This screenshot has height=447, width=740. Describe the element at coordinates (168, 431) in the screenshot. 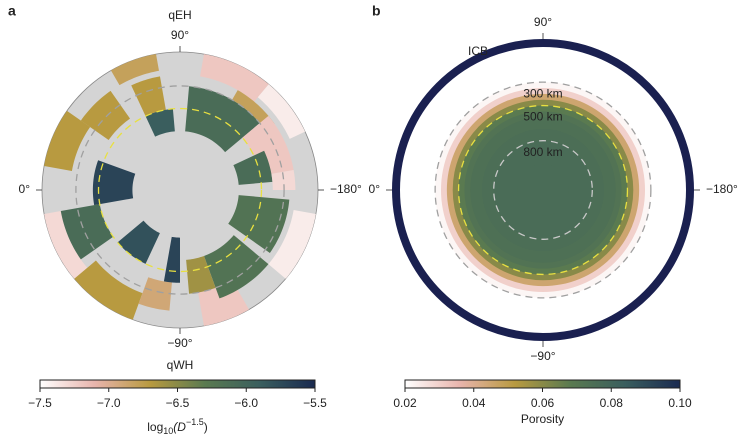

I see `colorbar-label-part: 10` at that location.